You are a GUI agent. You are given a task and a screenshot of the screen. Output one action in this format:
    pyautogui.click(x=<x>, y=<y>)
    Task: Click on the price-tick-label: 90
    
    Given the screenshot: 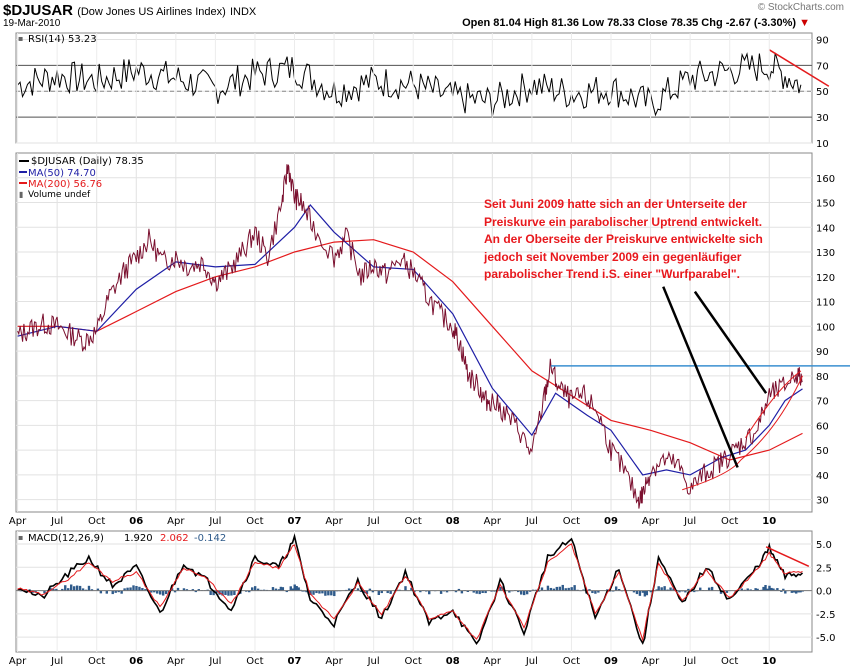 What is the action you would take?
    pyautogui.click(x=822, y=352)
    